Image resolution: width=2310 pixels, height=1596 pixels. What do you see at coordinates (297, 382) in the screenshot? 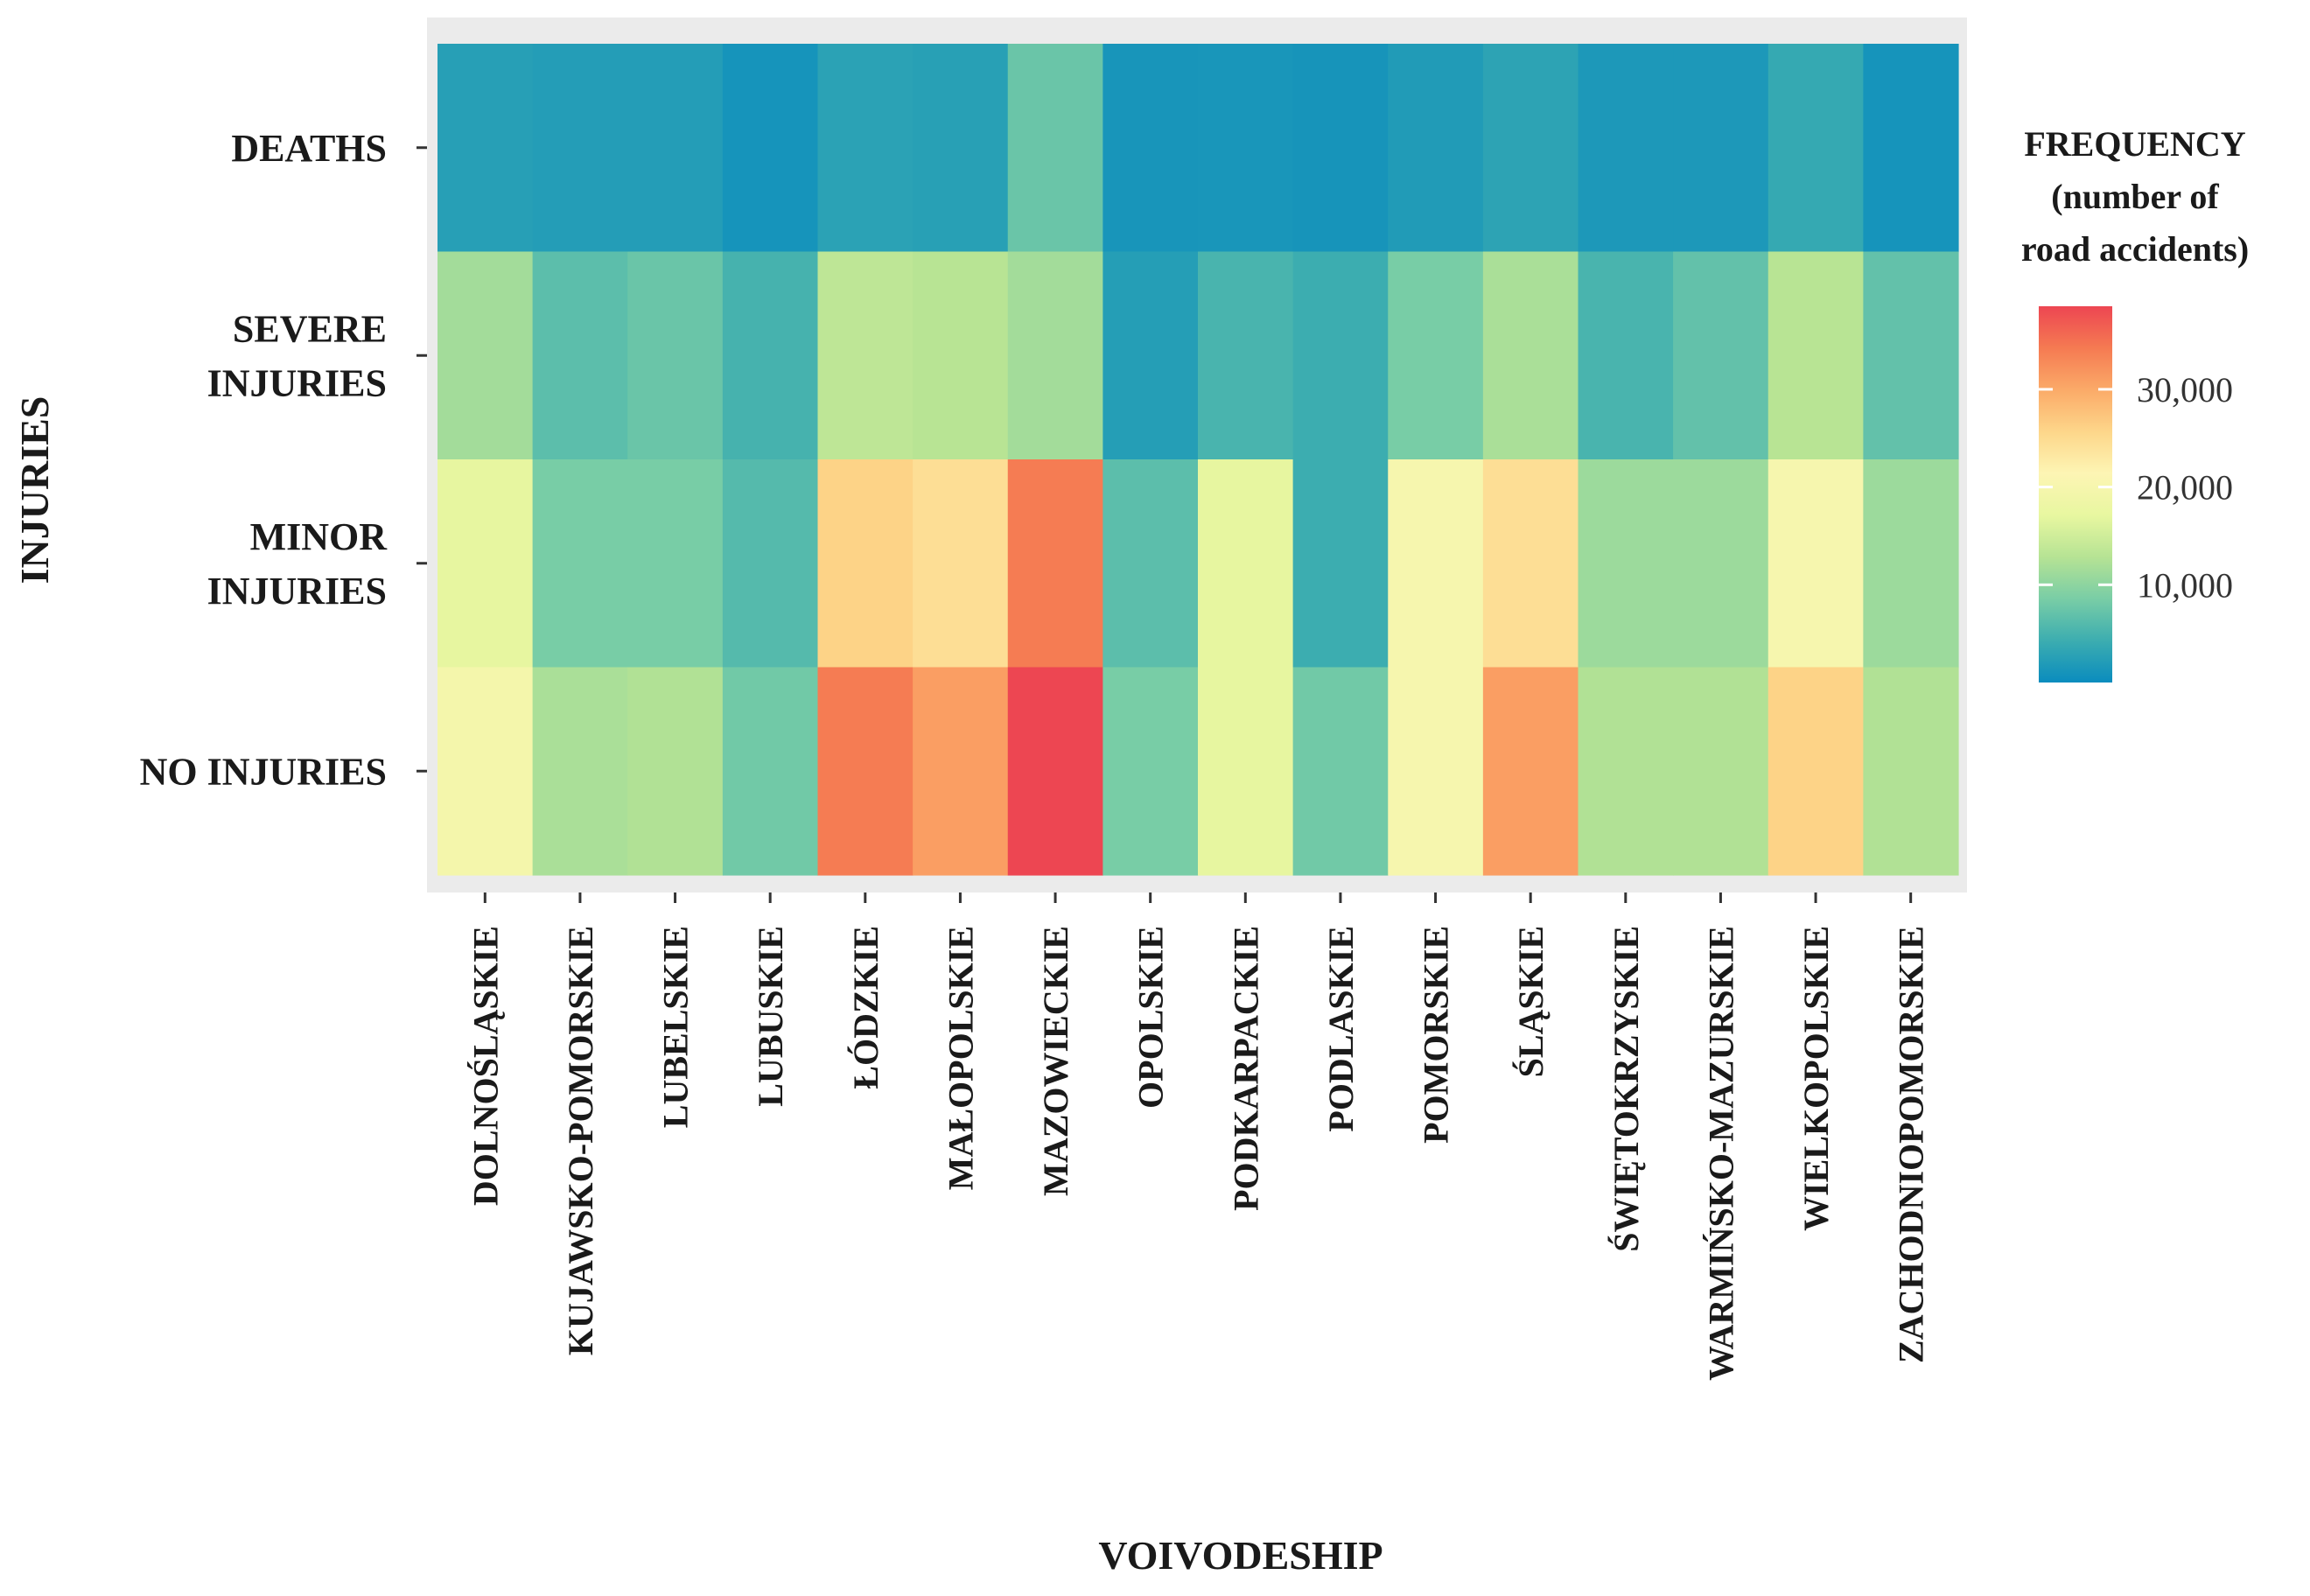
I see `y-tick-label-severe-line-2: INJURIES` at bounding box center [297, 382].